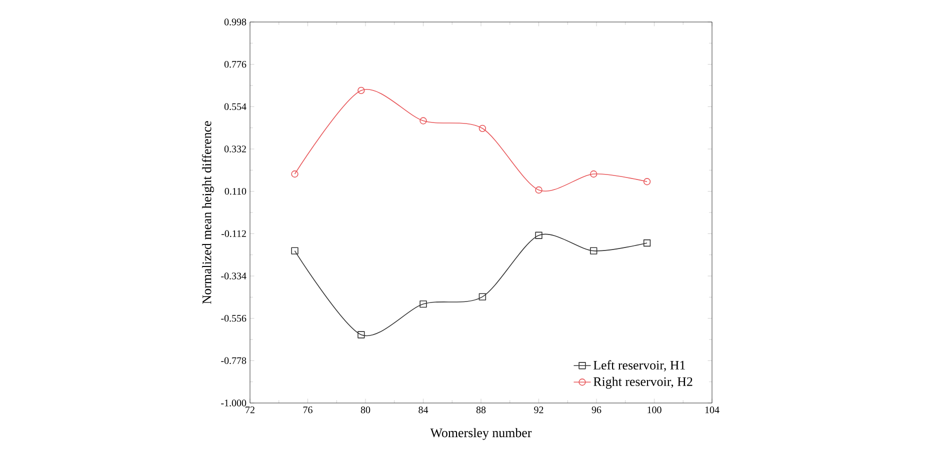 Image resolution: width=949 pixels, height=458 pixels. Describe the element at coordinates (365, 410) in the screenshot. I see `x-tick-label: 80` at that location.